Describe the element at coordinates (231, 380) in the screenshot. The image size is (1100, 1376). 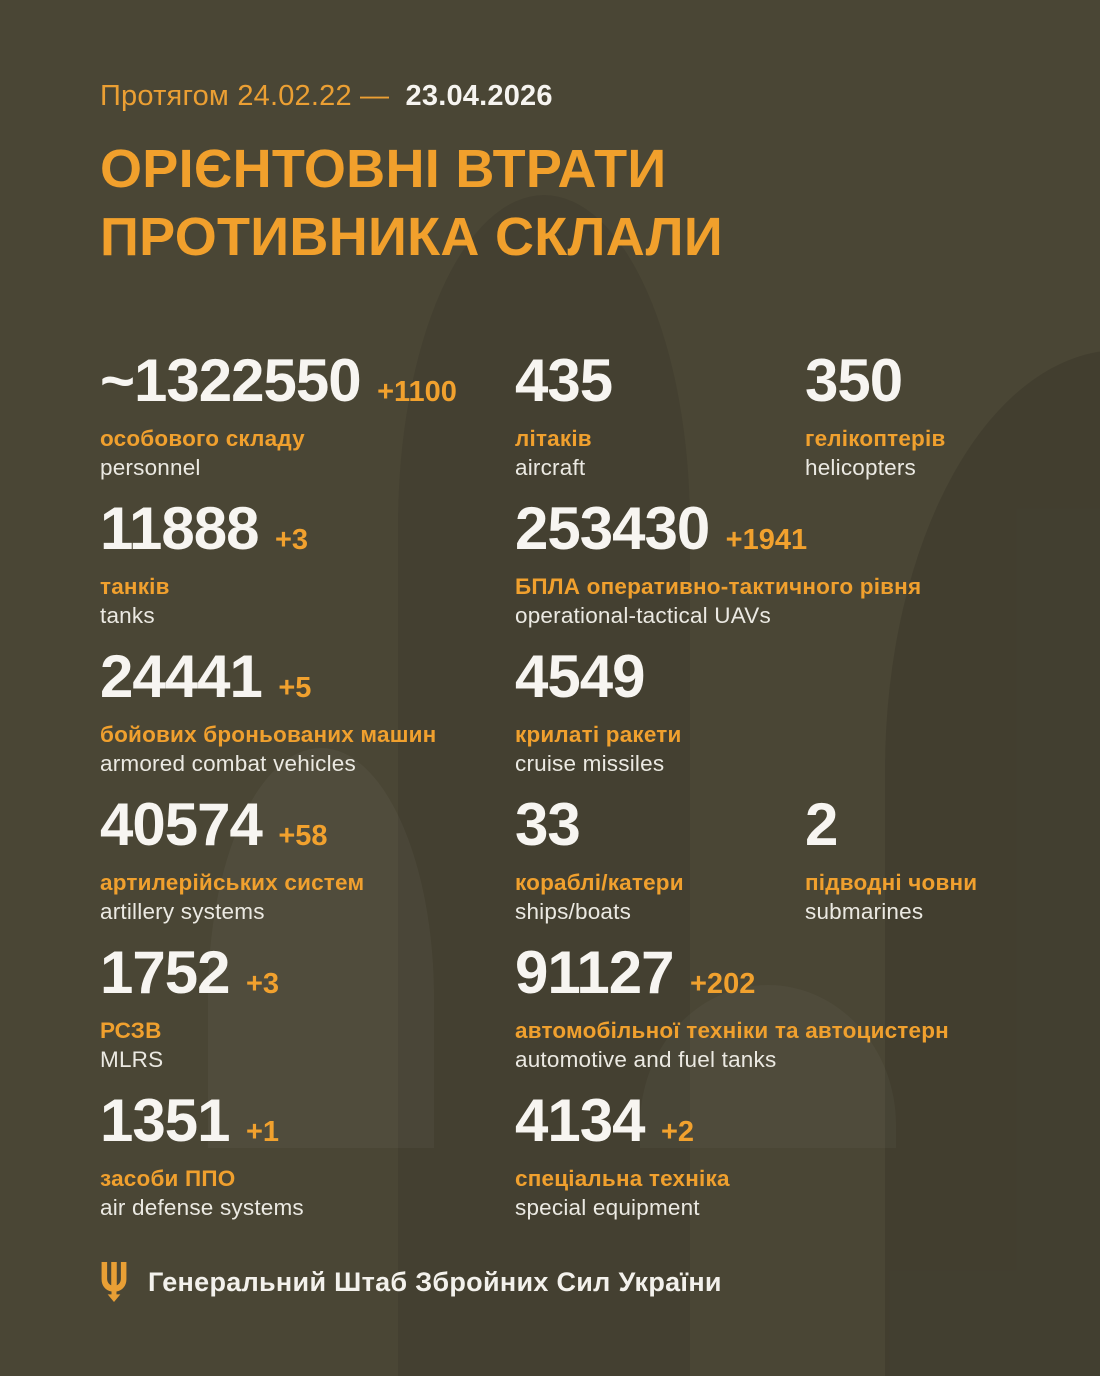
I see `stat-value: ~1322550` at that location.